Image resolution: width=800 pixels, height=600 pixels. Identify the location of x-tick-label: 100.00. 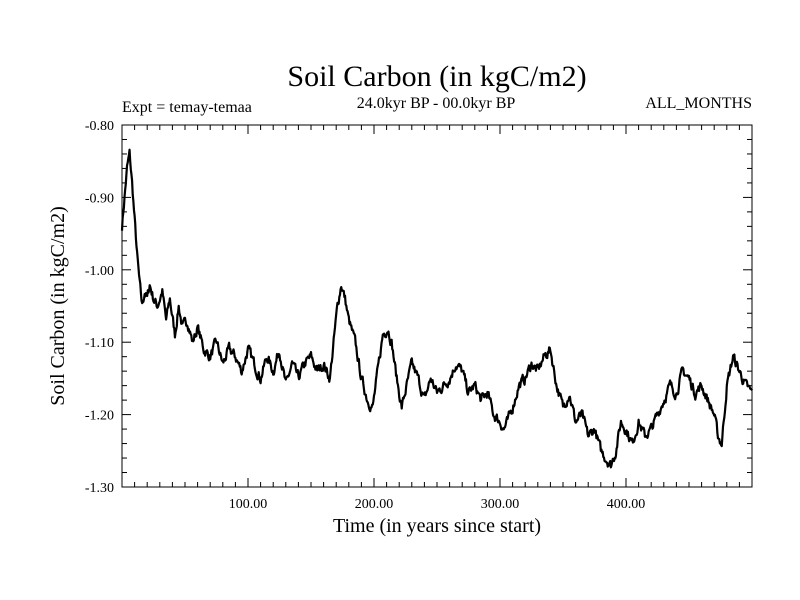
(248, 504).